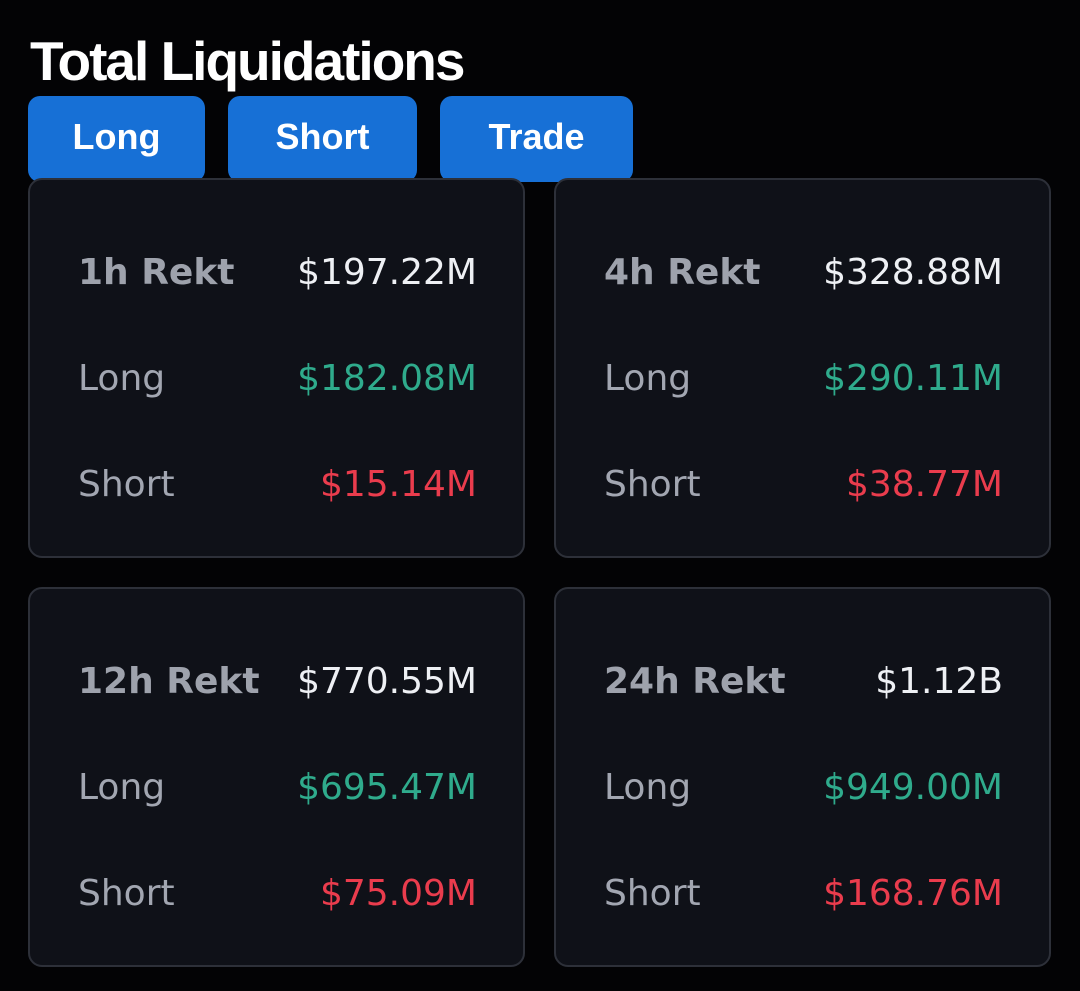  I want to click on period-label: 24h Rekt, so click(695, 681).